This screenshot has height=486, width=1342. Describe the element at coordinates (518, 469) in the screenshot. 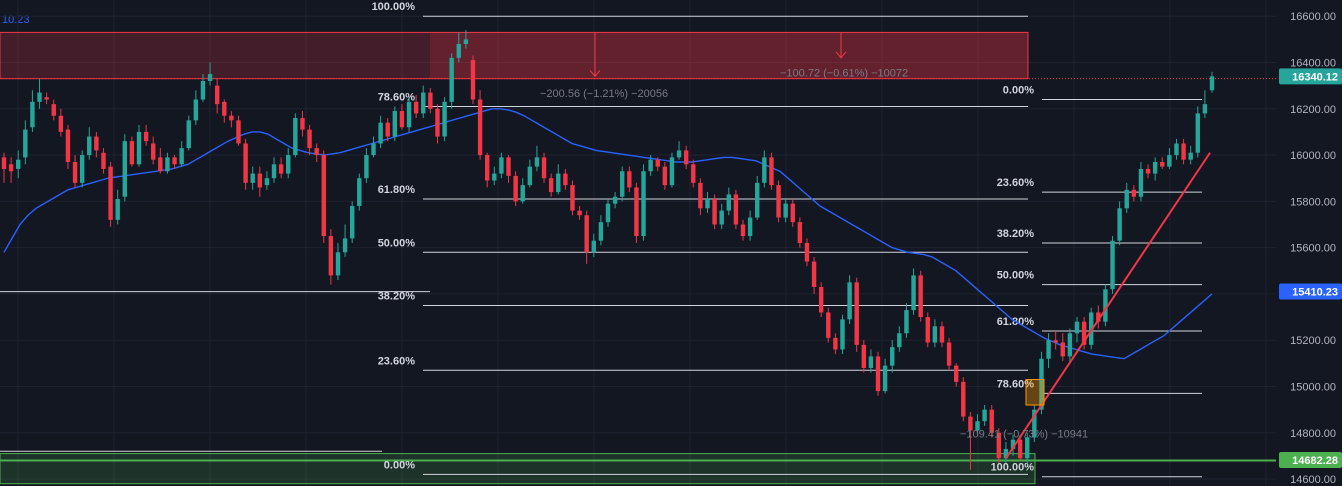

I see `support-zone` at that location.